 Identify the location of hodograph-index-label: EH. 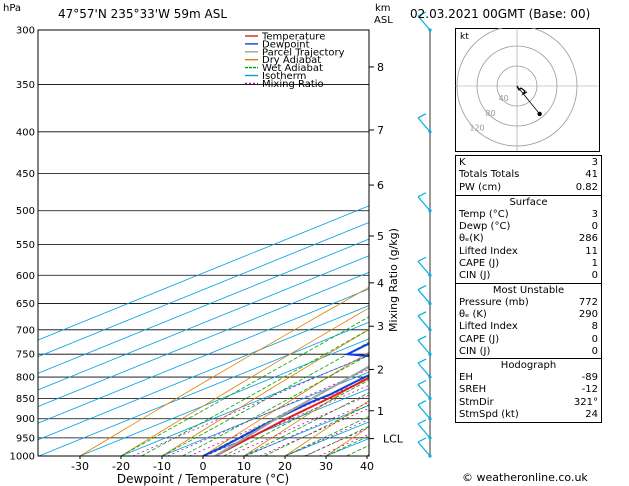
(466, 378).